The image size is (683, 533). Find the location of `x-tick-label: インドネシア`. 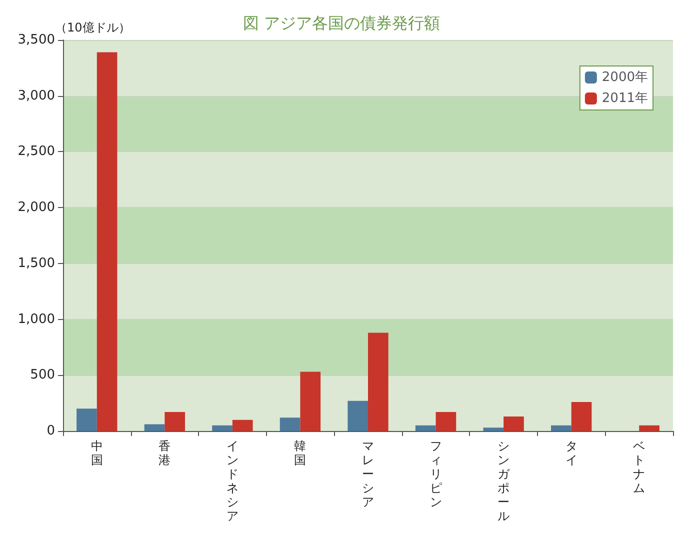

x-tick-label: インドネシア is located at coordinates (232, 481).